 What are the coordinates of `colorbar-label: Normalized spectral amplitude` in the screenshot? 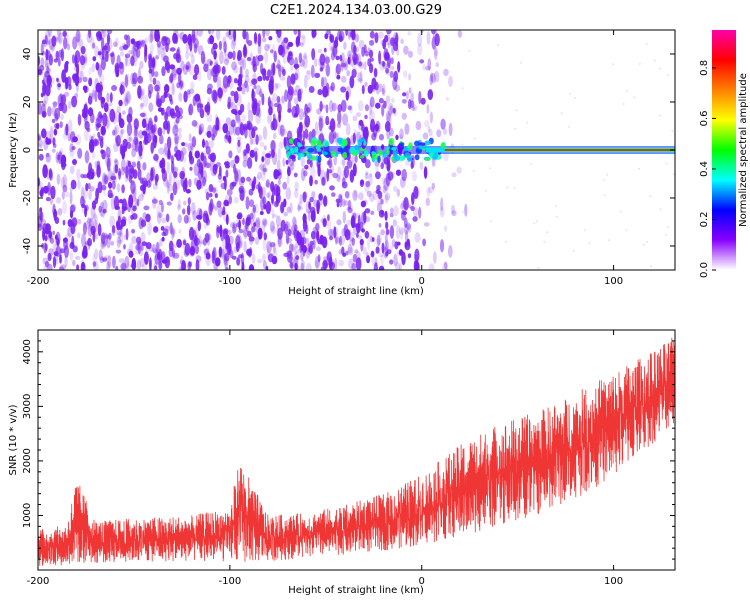 It's located at (743, 150).